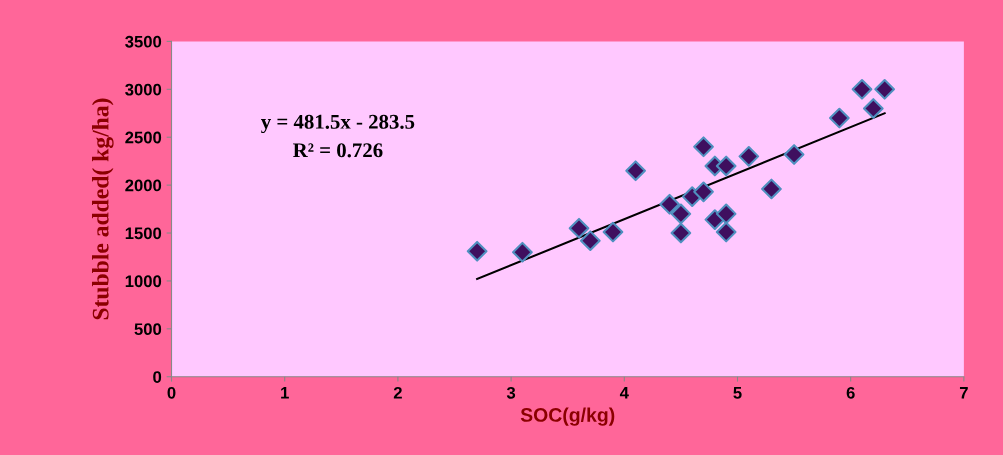  What do you see at coordinates (963, 393) in the screenshot?
I see `x-tick-label: 7` at bounding box center [963, 393].